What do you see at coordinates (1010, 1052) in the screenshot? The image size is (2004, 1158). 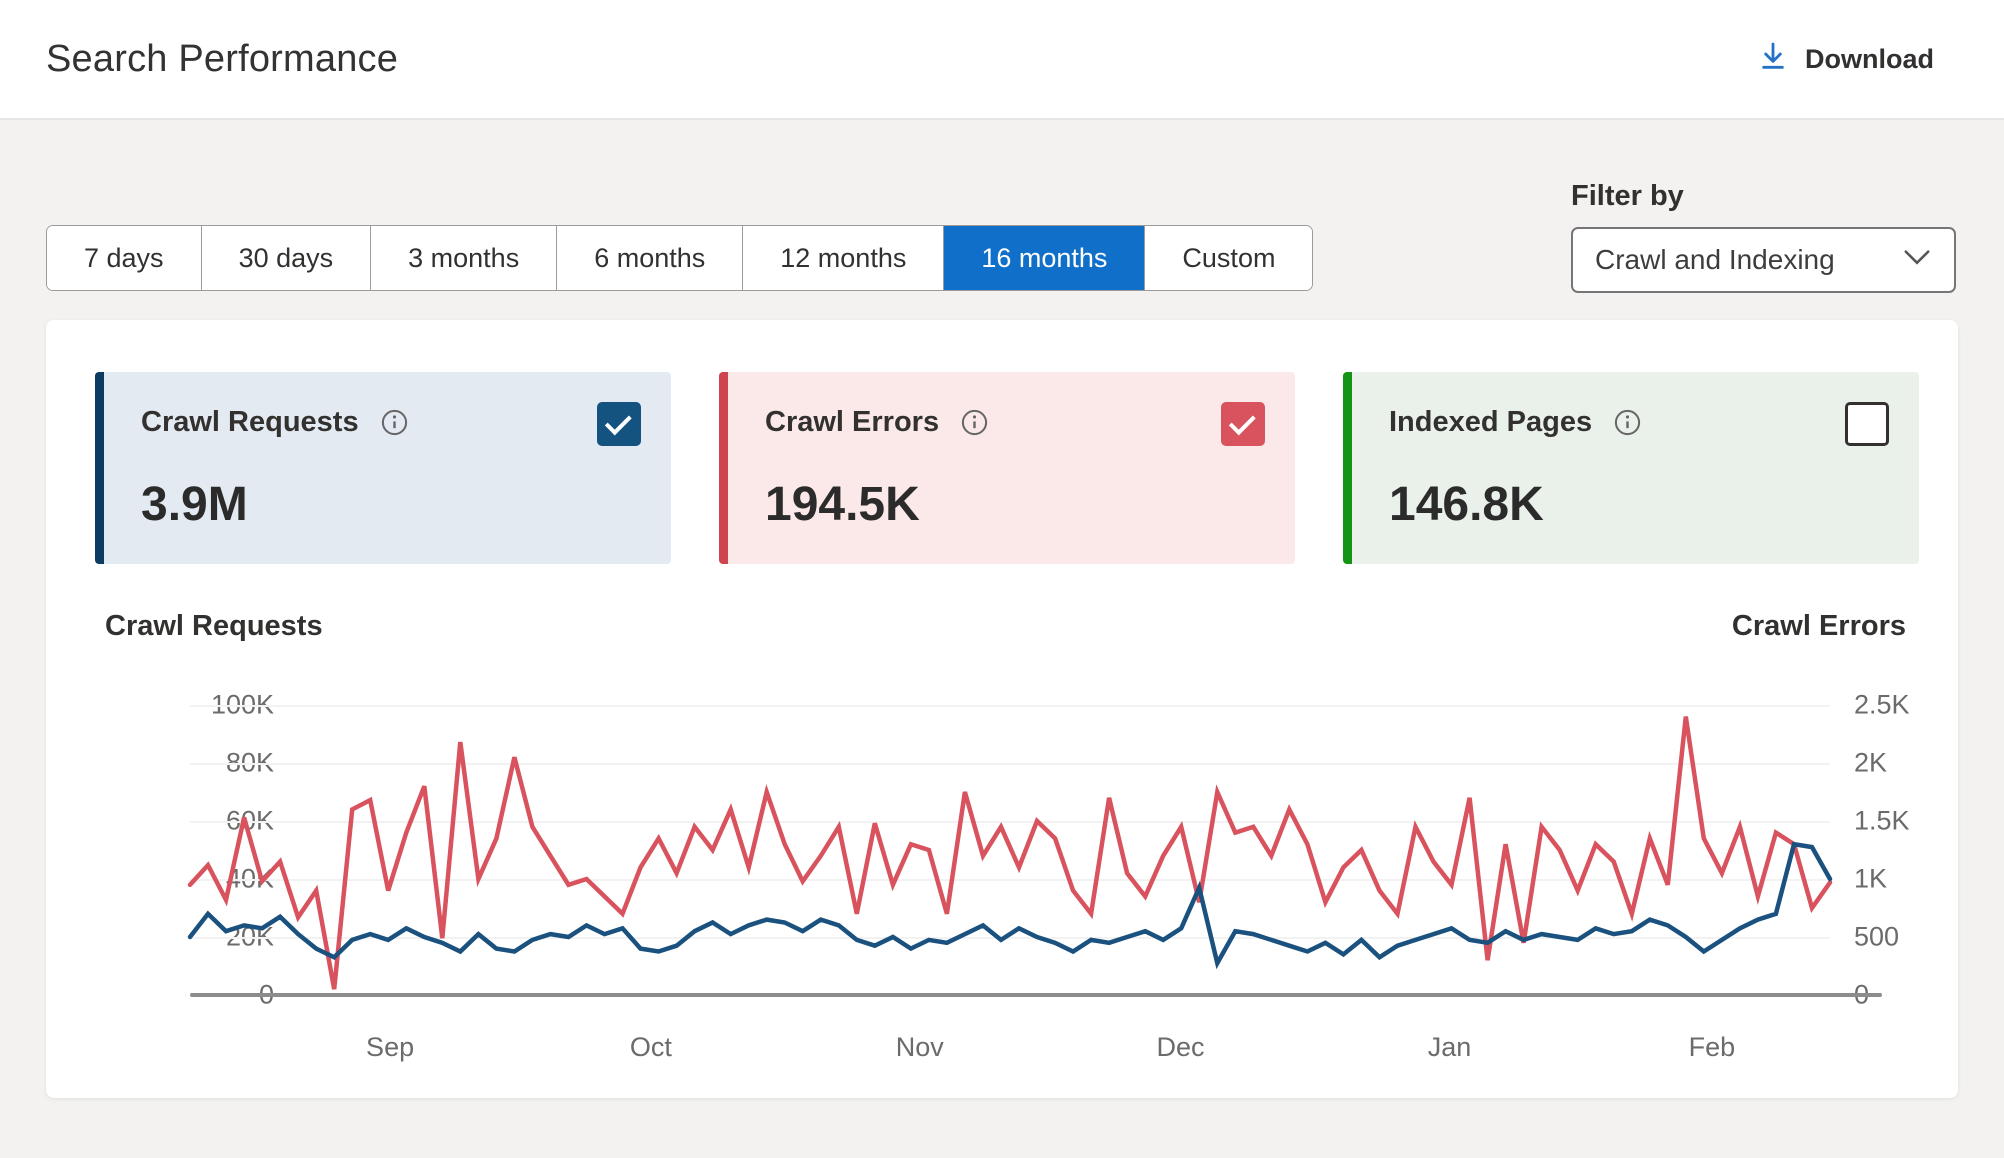 I see `x-axis-labels: Sep Oct Nov Dec Jan Feb` at bounding box center [1010, 1052].